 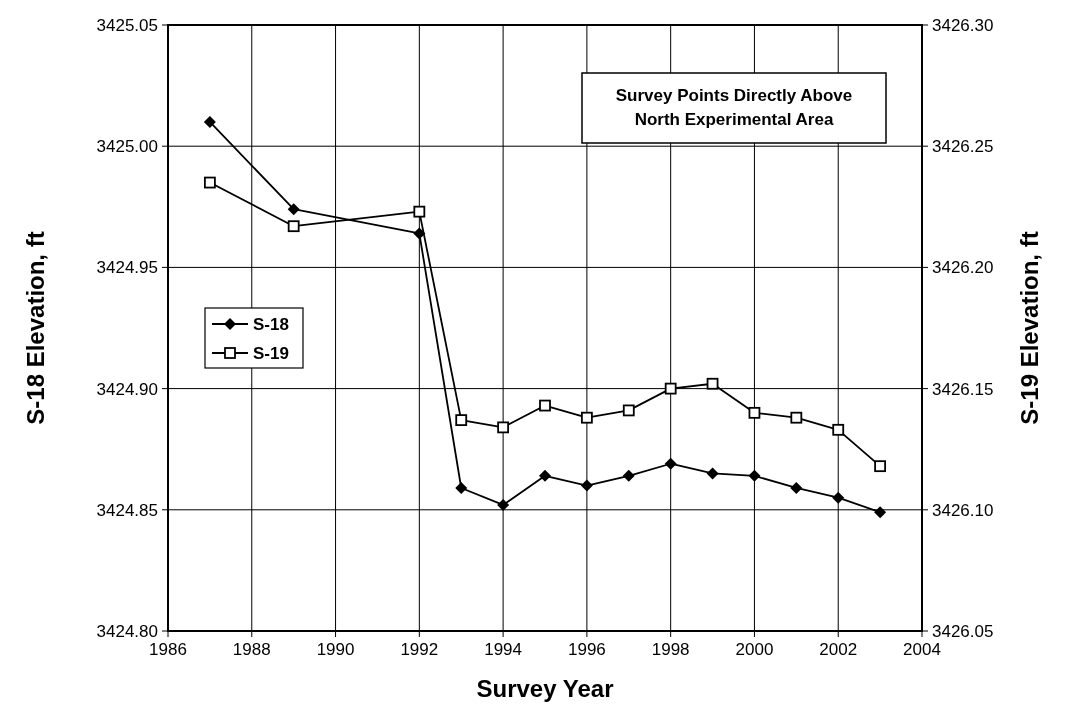 What do you see at coordinates (127, 510) in the screenshot?
I see `y-tick-label: 3424.85` at bounding box center [127, 510].